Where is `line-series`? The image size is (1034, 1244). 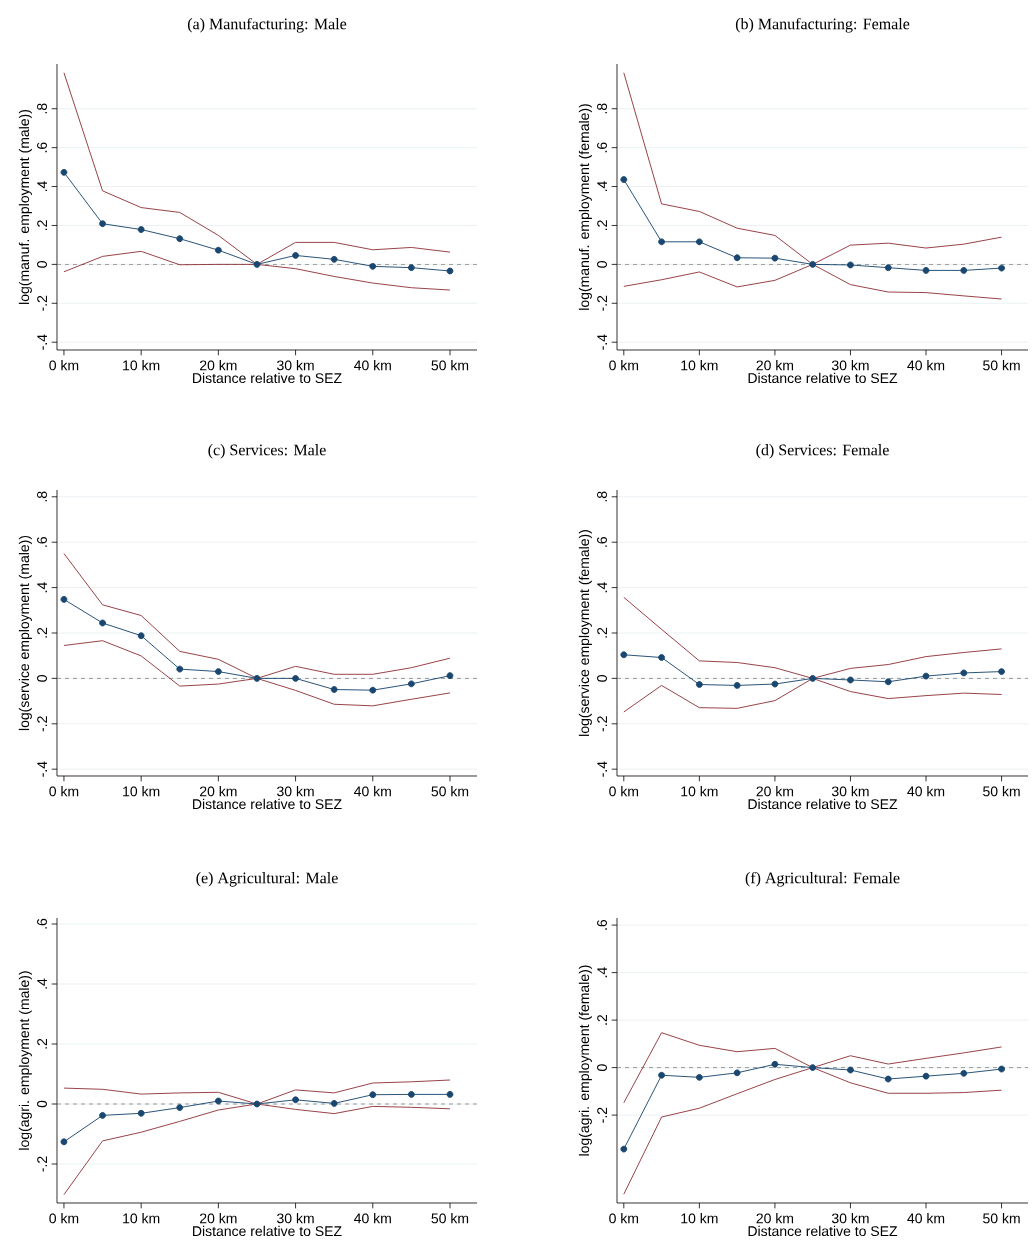
line-series is located at coordinates (813, 1068).